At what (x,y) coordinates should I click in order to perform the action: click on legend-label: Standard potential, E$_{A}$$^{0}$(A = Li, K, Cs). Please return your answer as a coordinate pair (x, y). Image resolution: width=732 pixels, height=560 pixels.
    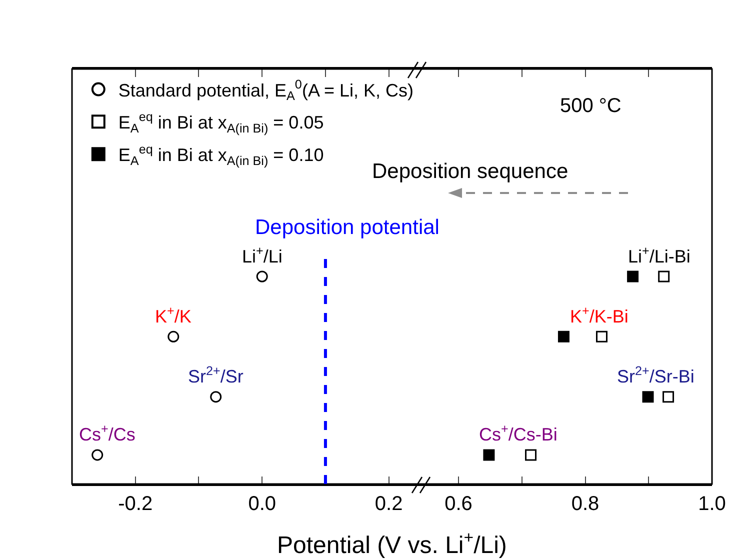
    Looking at the image, I should click on (266, 91).